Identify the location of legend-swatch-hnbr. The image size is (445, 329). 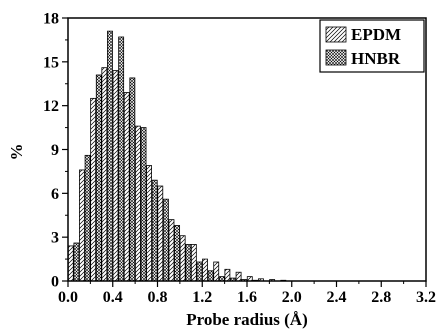
(336, 57).